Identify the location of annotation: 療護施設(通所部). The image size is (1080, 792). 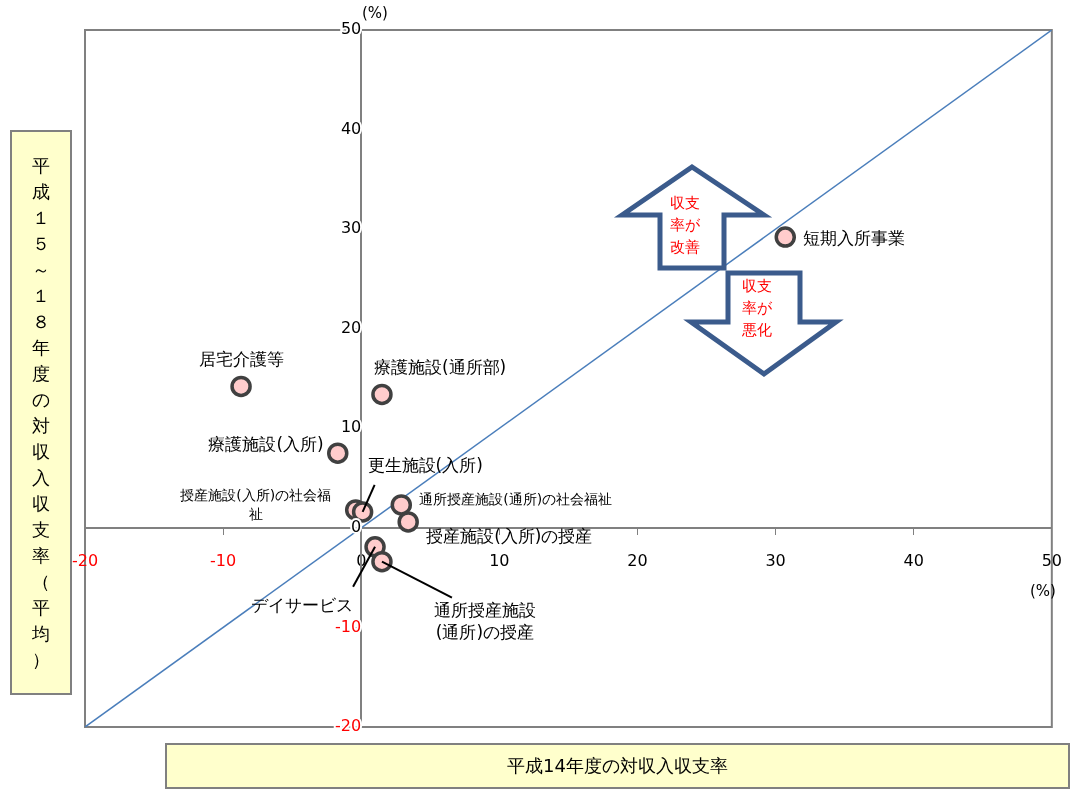
(440, 366).